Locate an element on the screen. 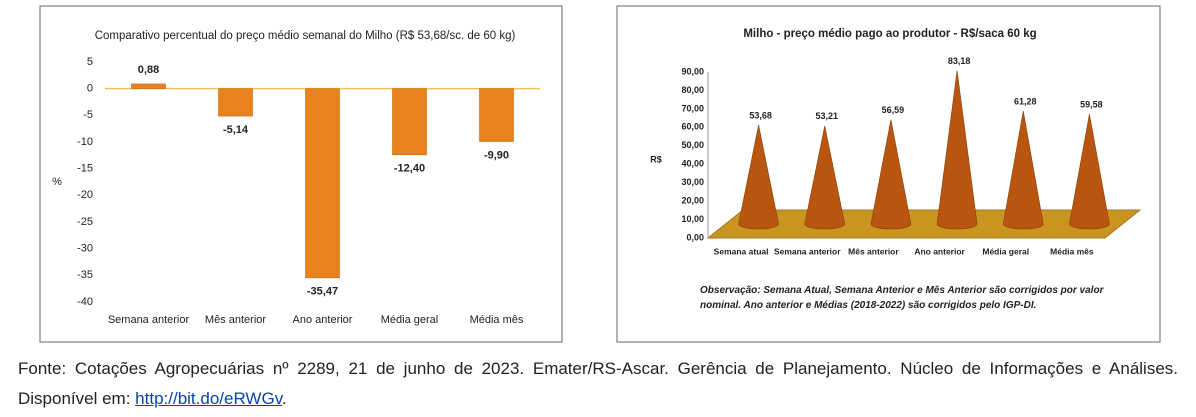  value-label: 59,58 is located at coordinates (1091, 104).